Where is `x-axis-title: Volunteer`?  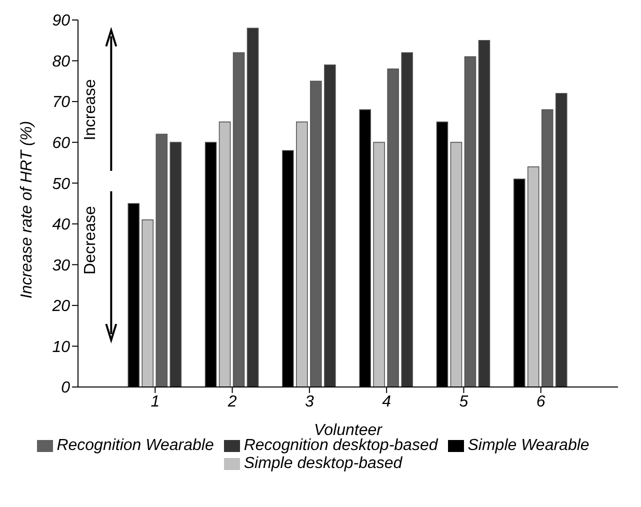
x-axis-title: Volunteer is located at coordinates (348, 430).